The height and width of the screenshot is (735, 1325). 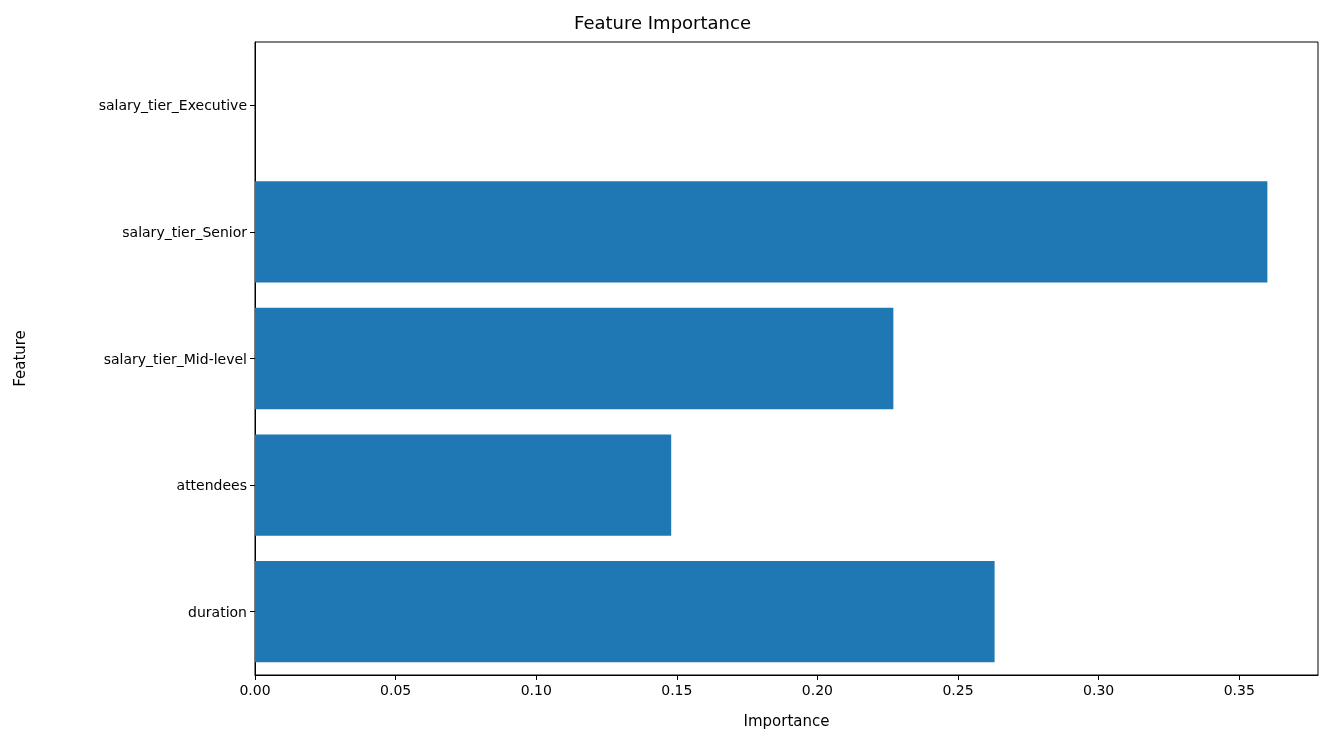 I want to click on y-tick-label: duration, so click(x=217, y=611).